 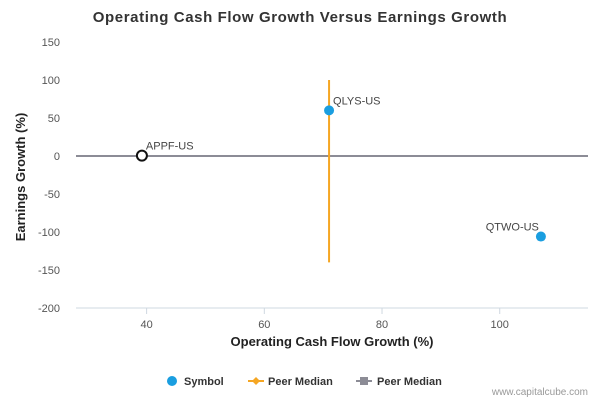 I want to click on x-tick-label: 60, so click(x=264, y=325).